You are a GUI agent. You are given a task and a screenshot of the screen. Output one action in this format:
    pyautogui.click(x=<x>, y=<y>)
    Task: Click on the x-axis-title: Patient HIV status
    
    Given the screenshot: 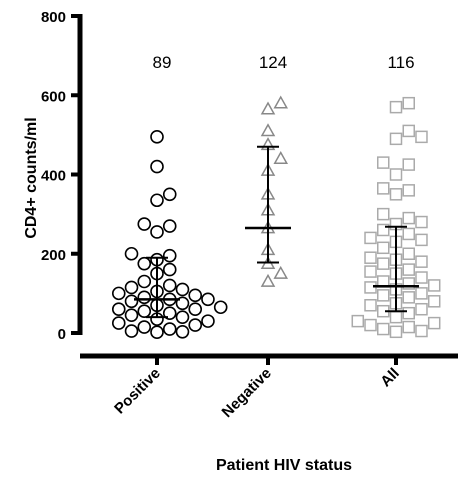 What is the action you would take?
    pyautogui.click(x=284, y=465)
    